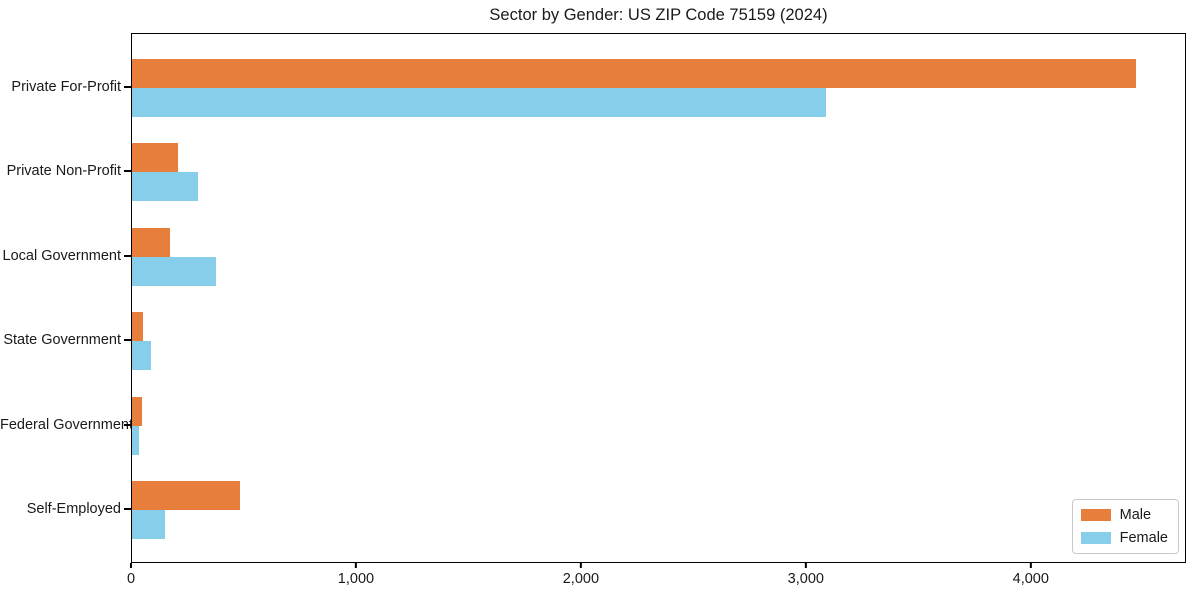 This screenshot has height=600, width=1200. Describe the element at coordinates (62, 340) in the screenshot. I see `category-label: State Government` at that location.